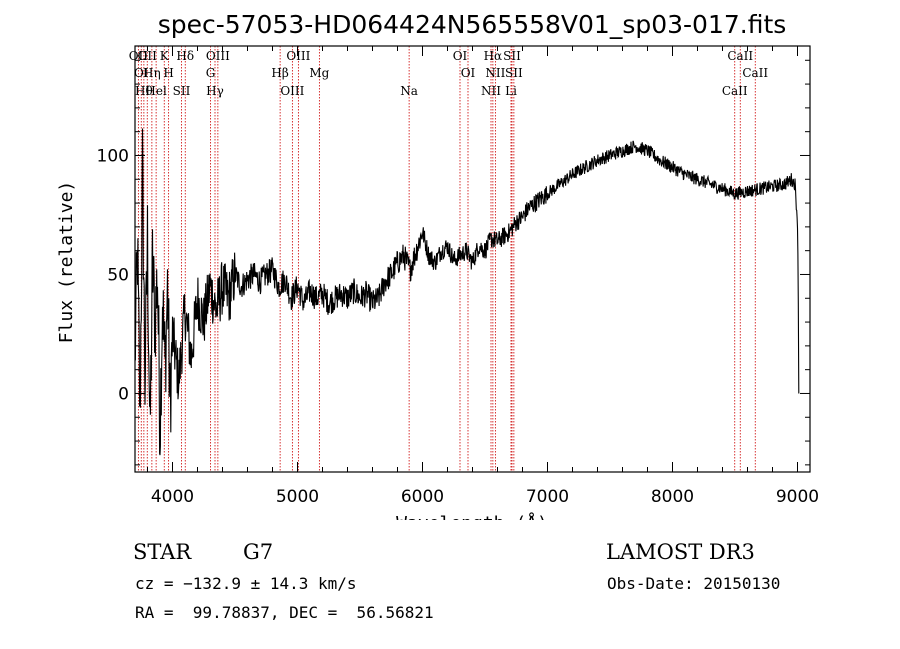 This screenshot has width=900, height=649. I want to click on spectral-line-label: Mg, so click(319, 73).